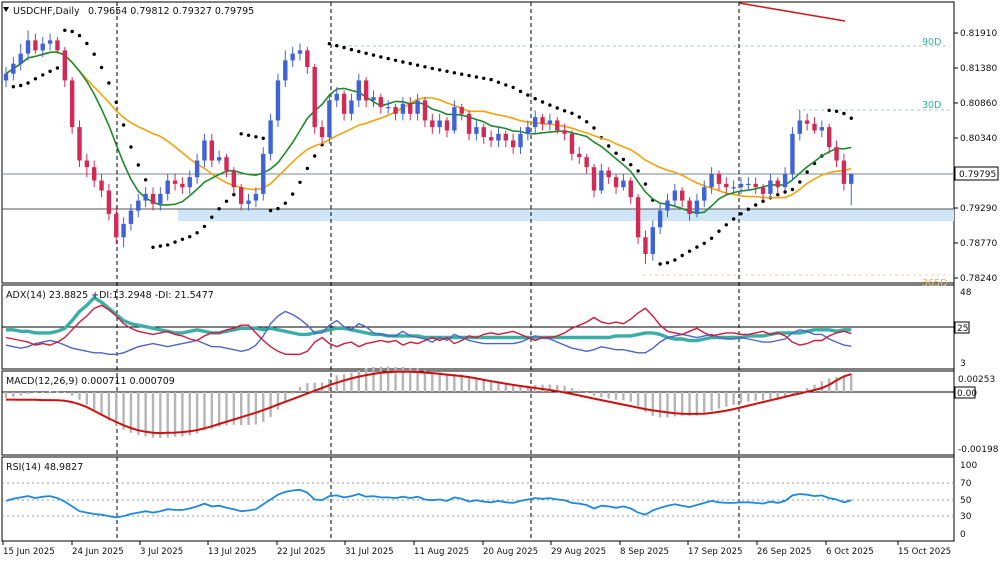  I want to click on macd-histogram, so click(428, 402).